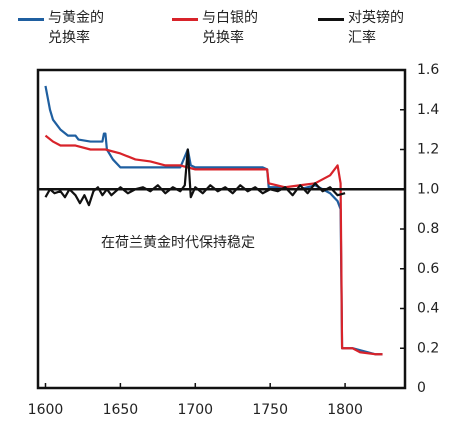 The width and height of the screenshot is (457, 446). I want to click on x-tick-label: 1800, so click(345, 410).